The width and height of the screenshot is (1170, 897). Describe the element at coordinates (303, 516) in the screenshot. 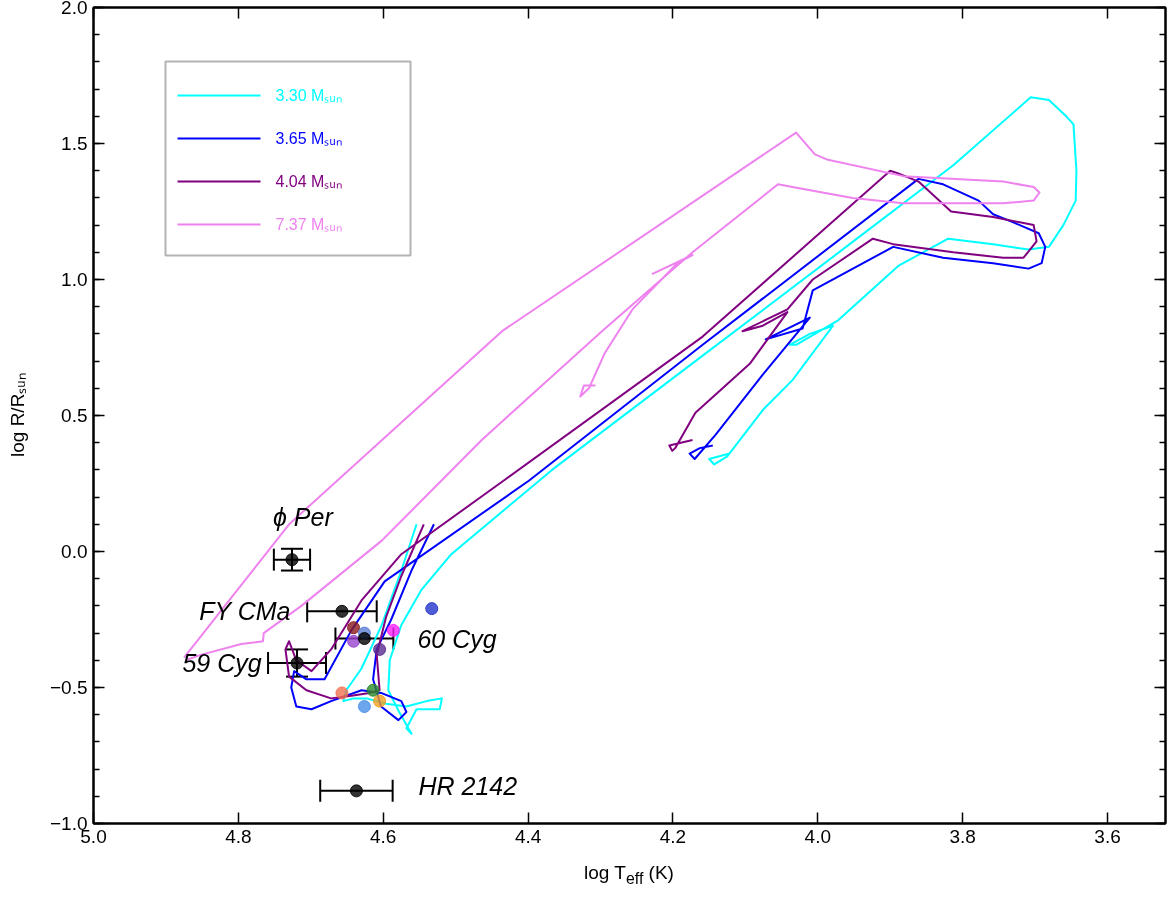

I see `annotation: ϕ Per` at that location.